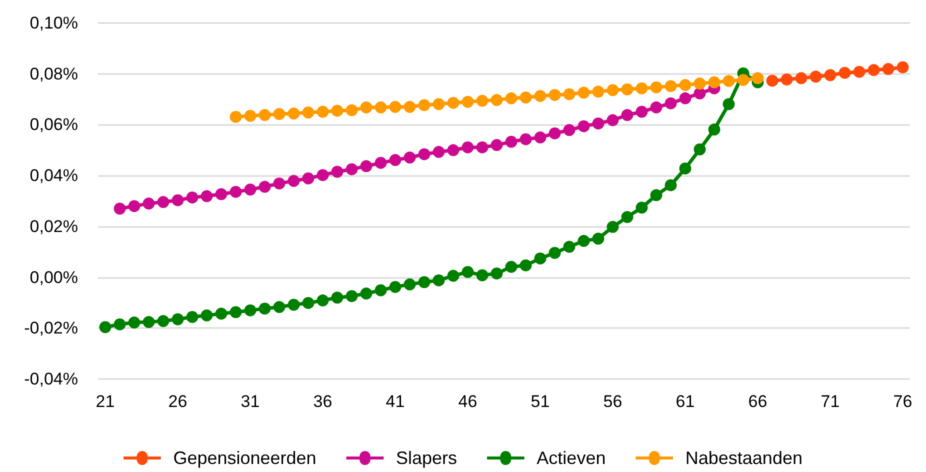 The width and height of the screenshot is (926, 472). What do you see at coordinates (830, 401) in the screenshot?
I see `x-tick-label: 71` at bounding box center [830, 401].